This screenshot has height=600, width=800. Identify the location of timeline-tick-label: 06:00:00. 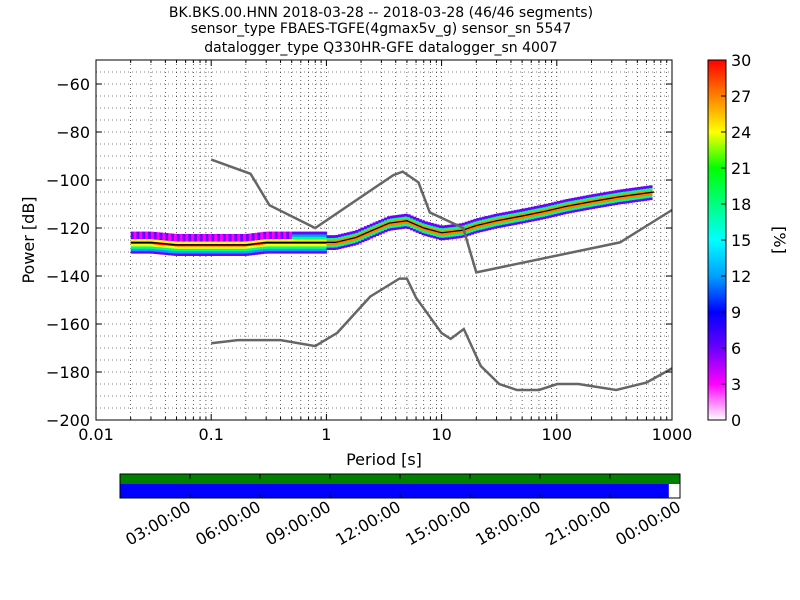
(228, 523).